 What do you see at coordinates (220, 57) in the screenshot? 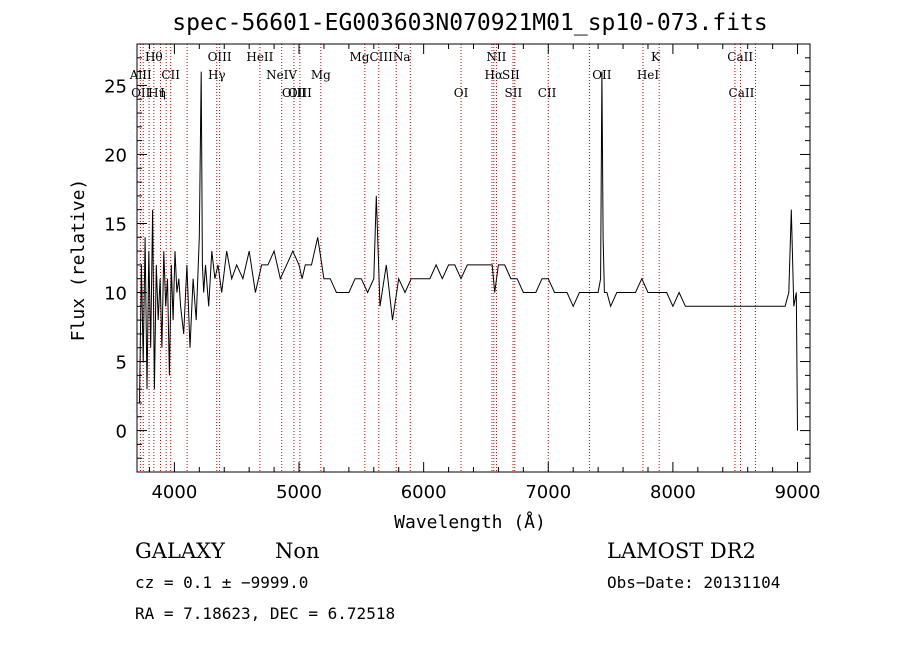
I see `line-label-7: OIII` at bounding box center [220, 57].